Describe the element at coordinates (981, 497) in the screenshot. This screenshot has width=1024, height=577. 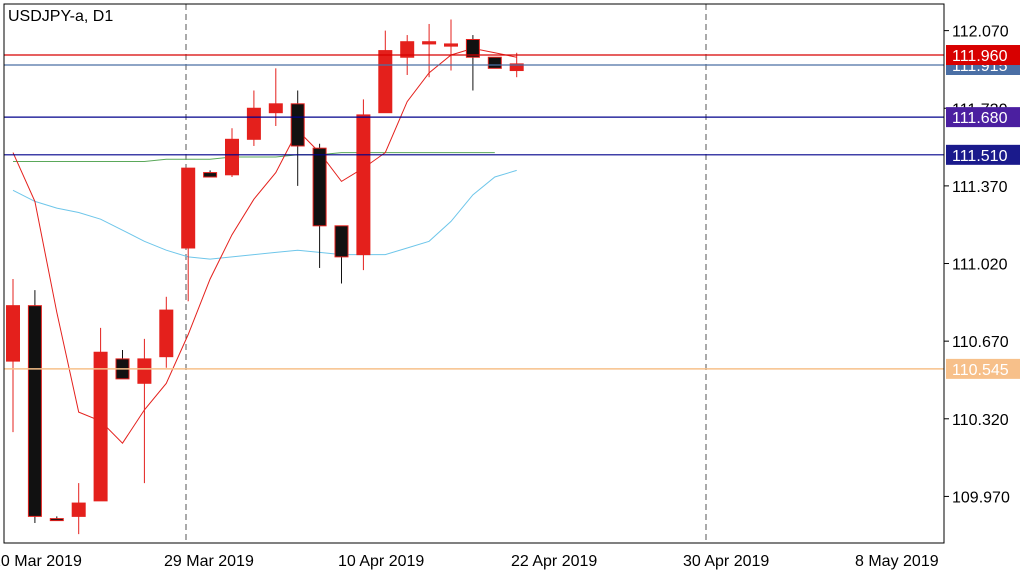
I see `y-tick-label: 109.970` at that location.